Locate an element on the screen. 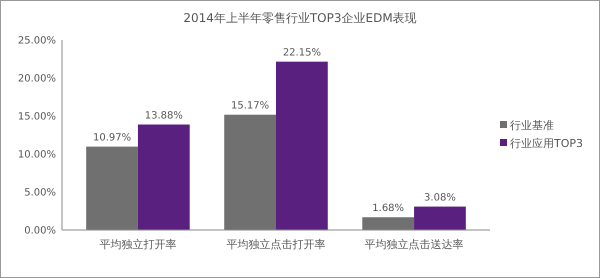 This screenshot has height=278, width=600. y-tick-label: 25.00% is located at coordinates (37, 41).